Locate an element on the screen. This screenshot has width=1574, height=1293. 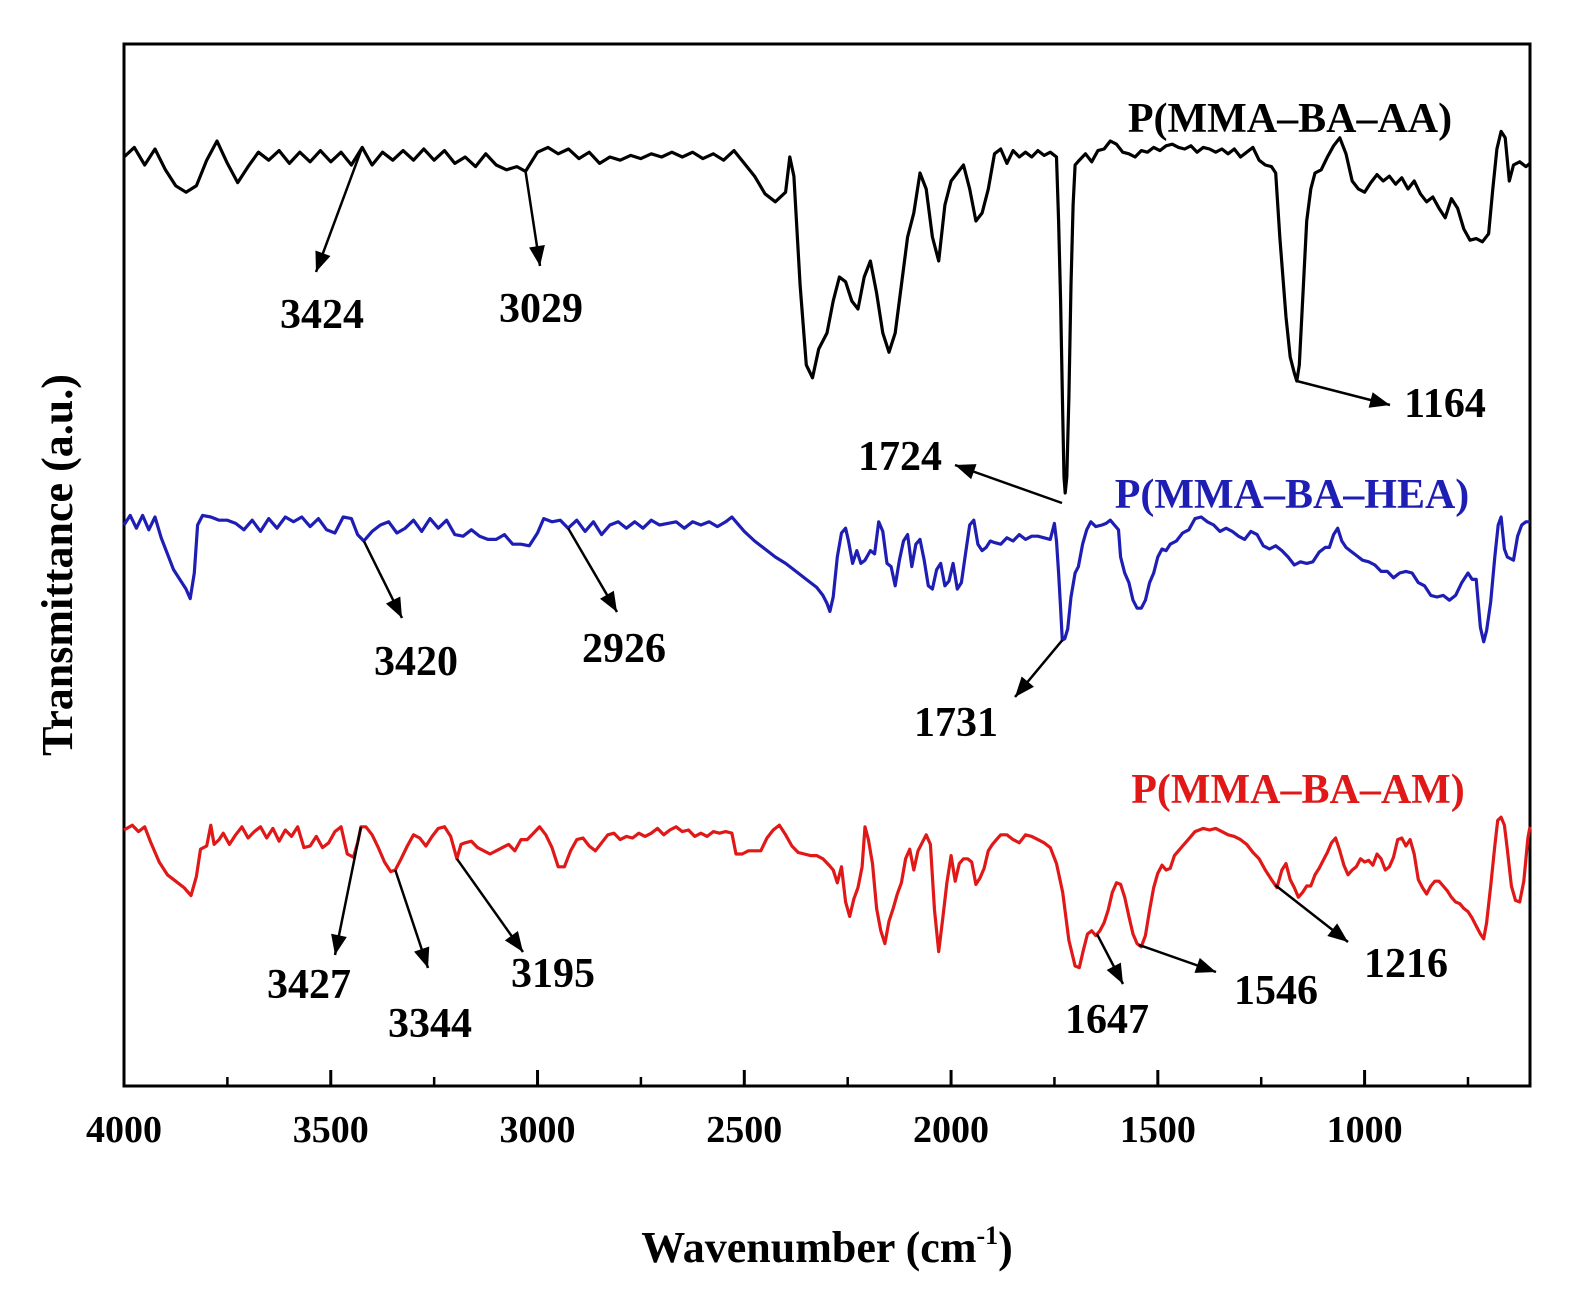
x-axis-title-main: Wavenumber (cm is located at coordinates (808, 1247).